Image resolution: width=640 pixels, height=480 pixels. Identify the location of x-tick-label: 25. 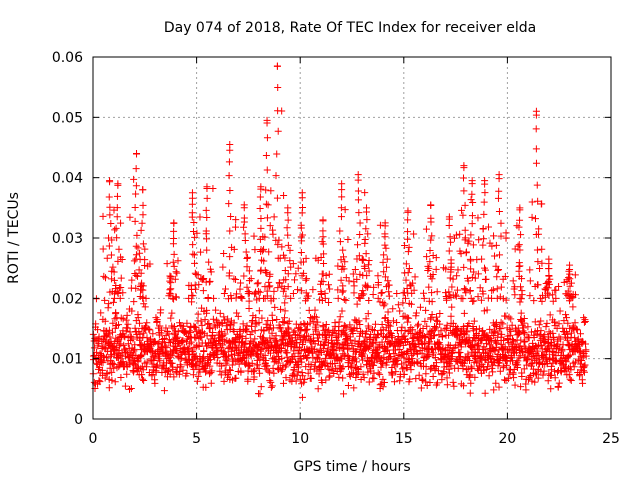
(611, 439).